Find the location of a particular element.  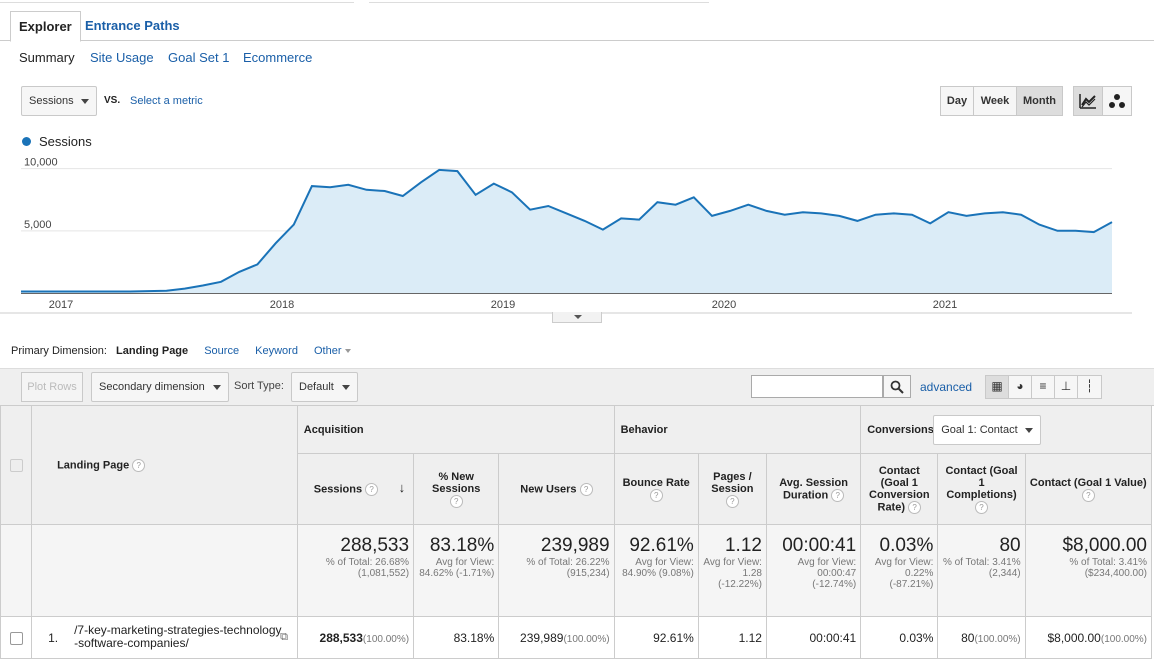

goal-select: Goal 1: Contact is located at coordinates (987, 430).